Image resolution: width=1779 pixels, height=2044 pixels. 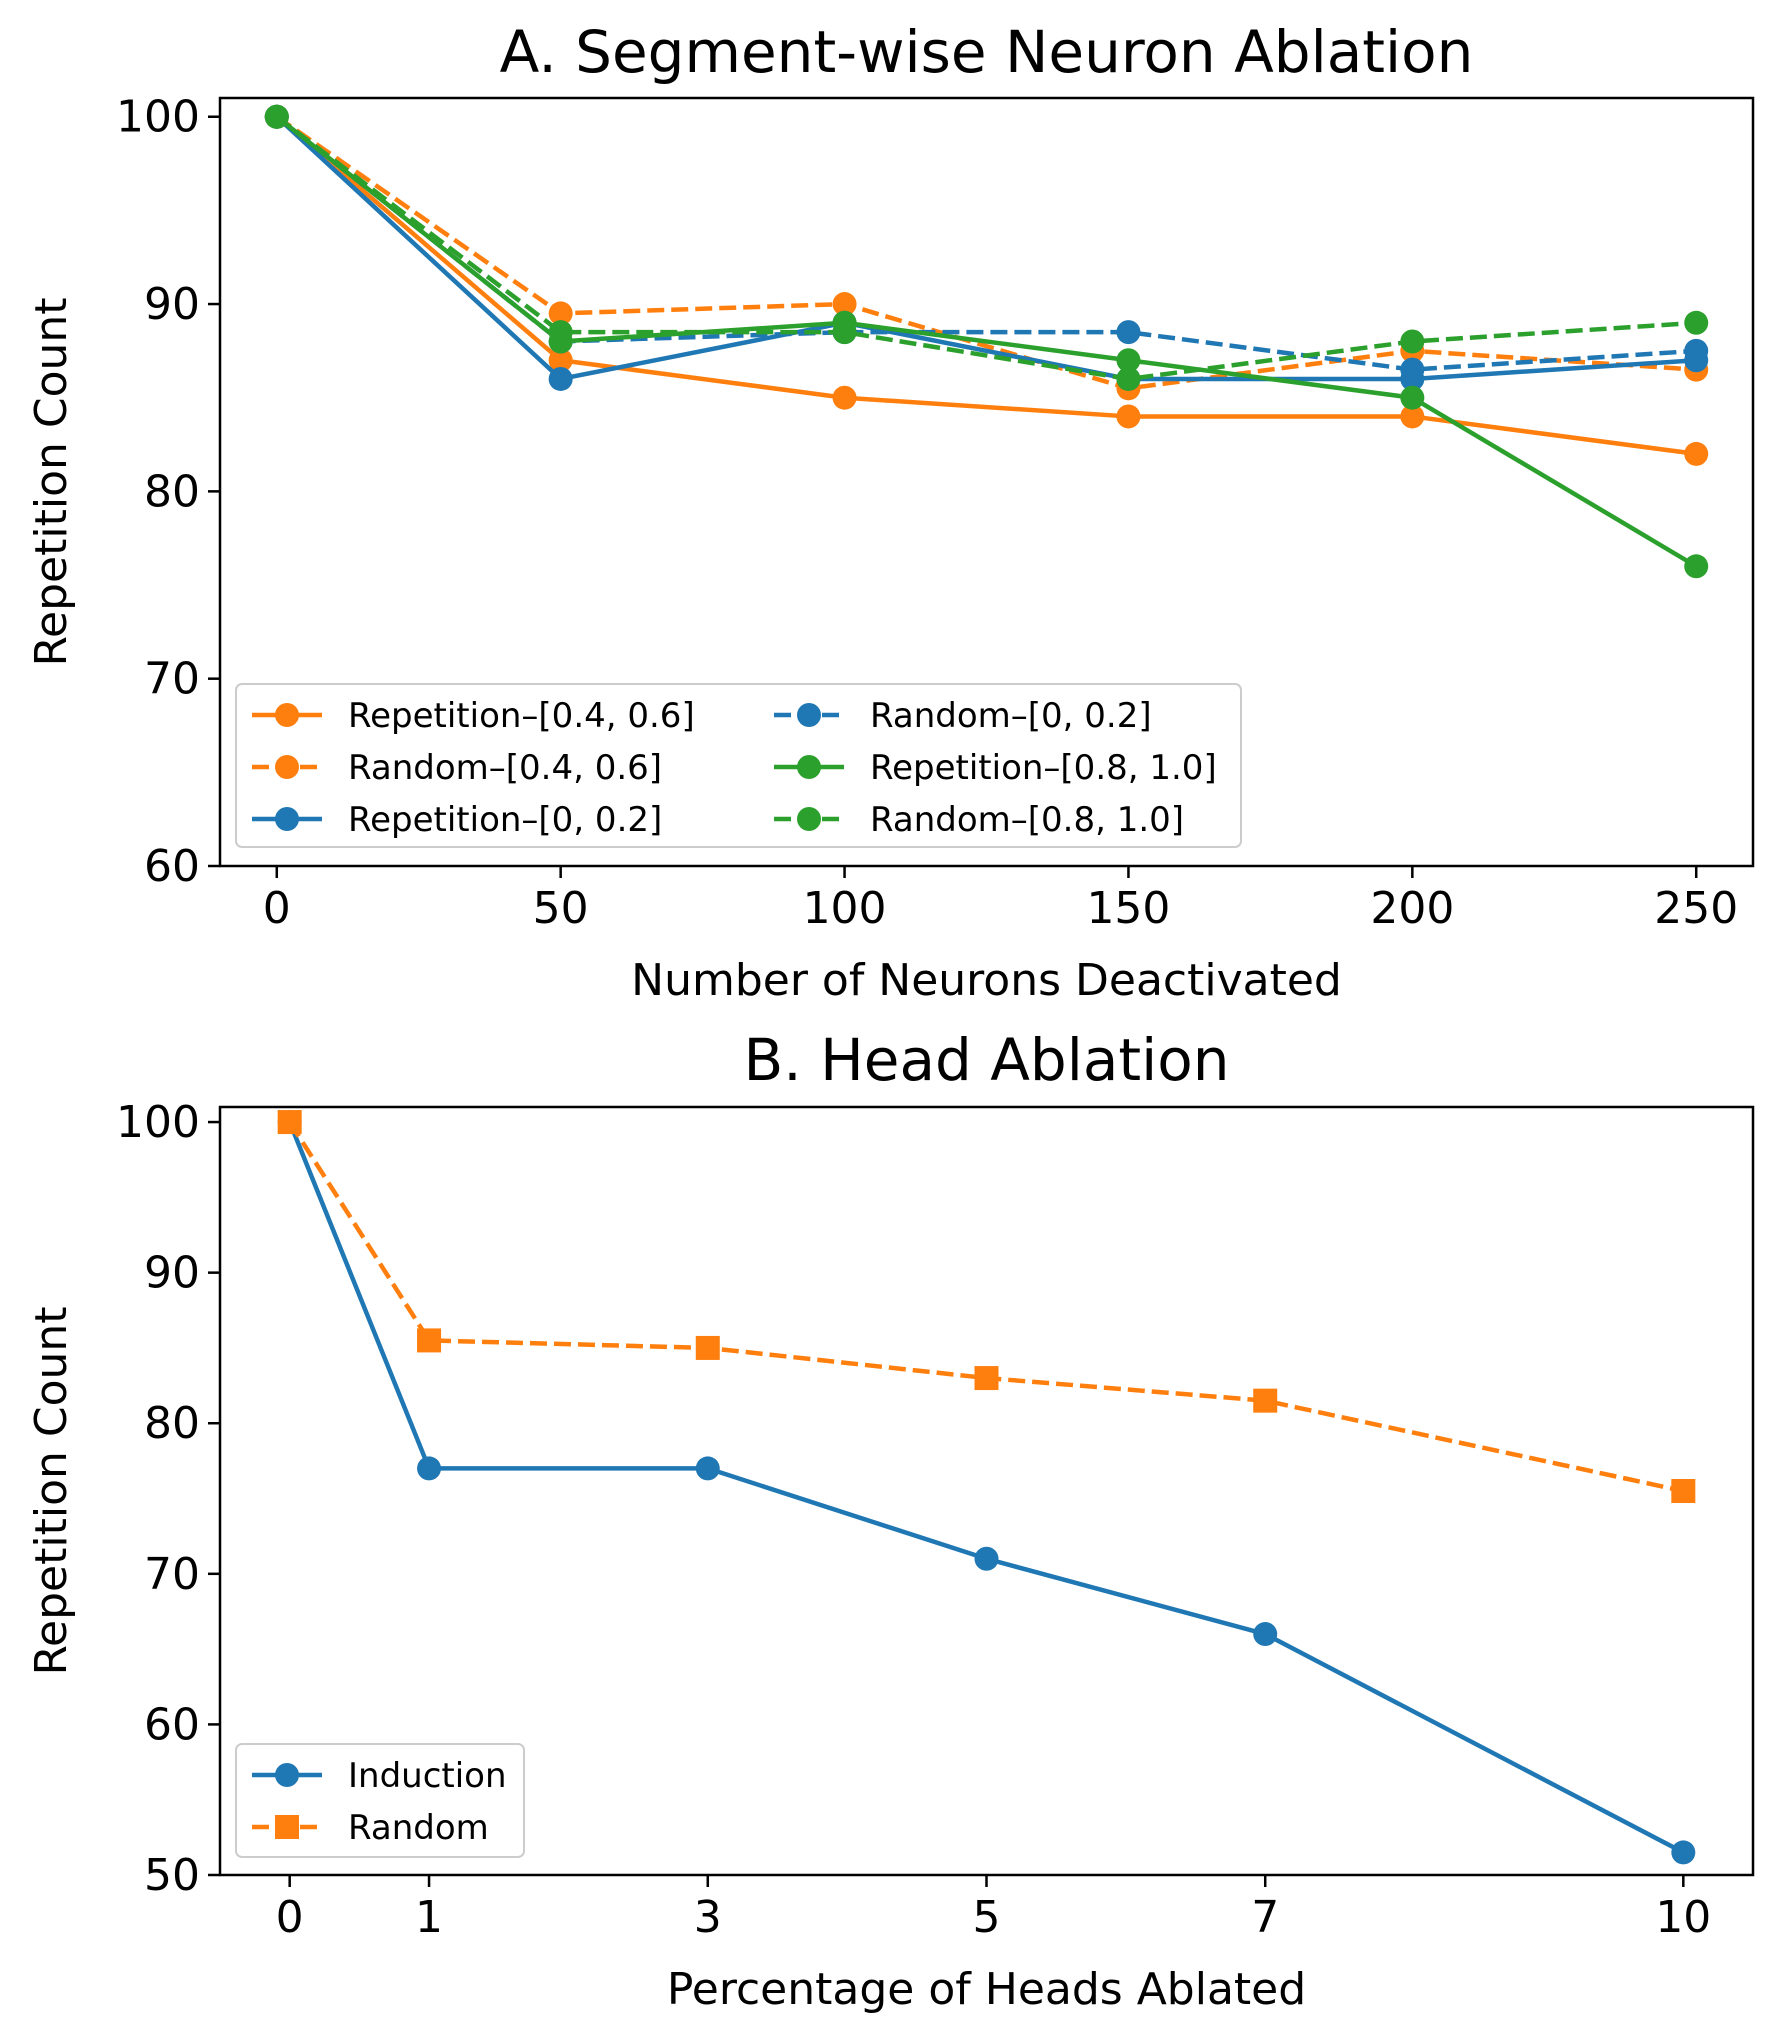 What do you see at coordinates (845, 908) in the screenshot?
I see `x-tick-label: 100` at bounding box center [845, 908].